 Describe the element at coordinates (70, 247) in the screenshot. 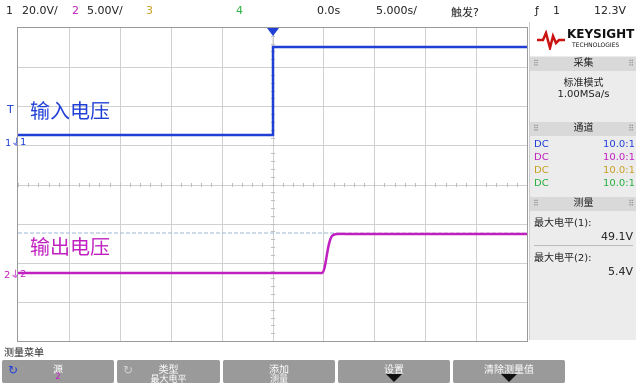

I see `output-voltage-label: 输出电压` at that location.